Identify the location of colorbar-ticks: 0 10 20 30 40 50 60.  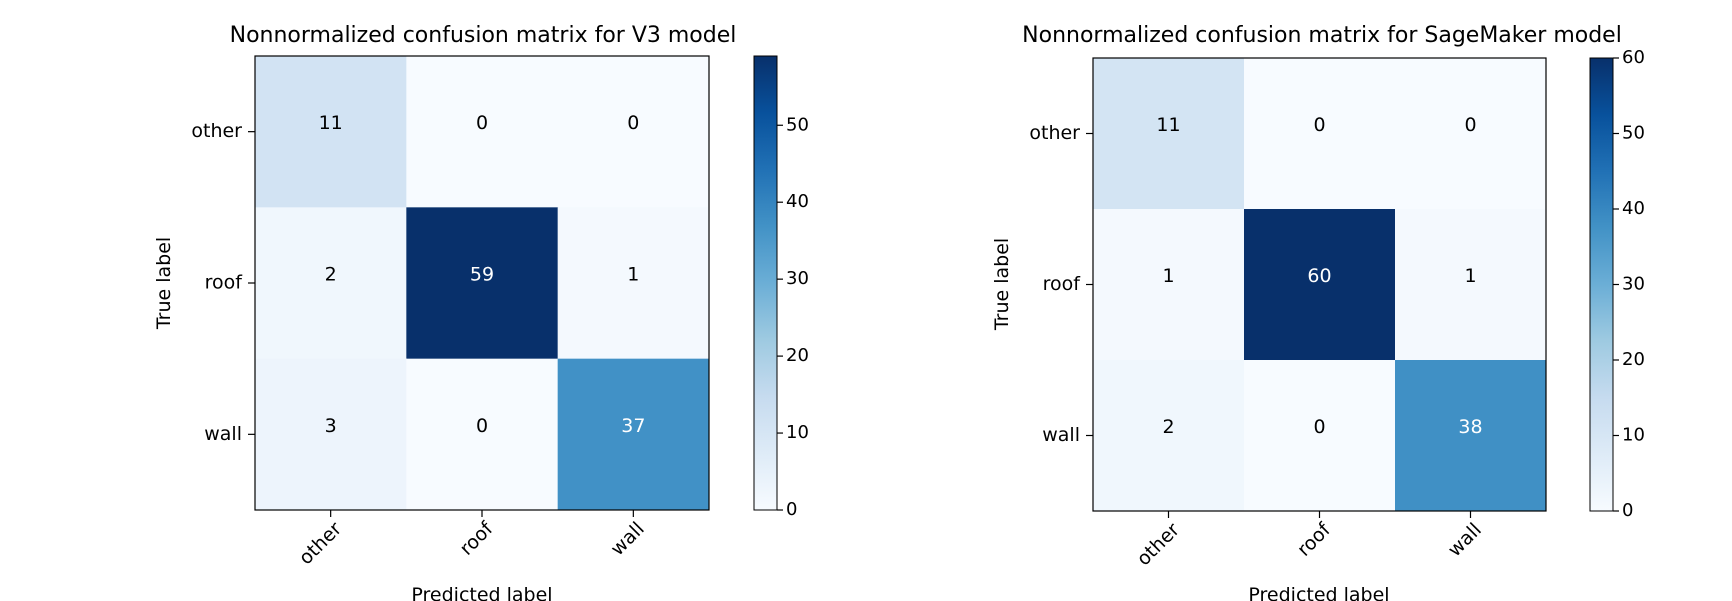
(1629, 284).